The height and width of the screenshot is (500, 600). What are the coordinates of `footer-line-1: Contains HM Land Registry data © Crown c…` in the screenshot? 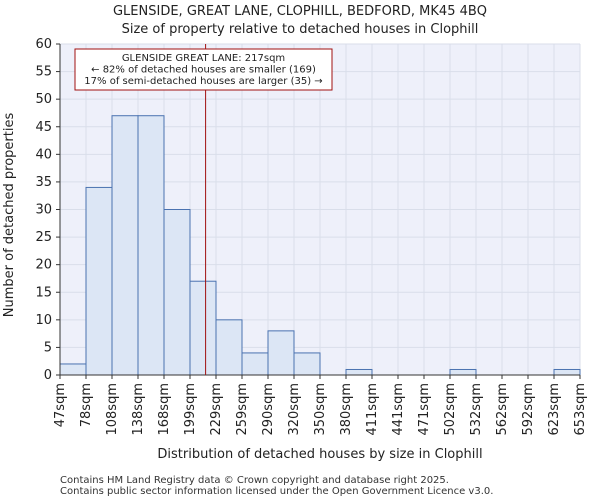 It's located at (254, 480).